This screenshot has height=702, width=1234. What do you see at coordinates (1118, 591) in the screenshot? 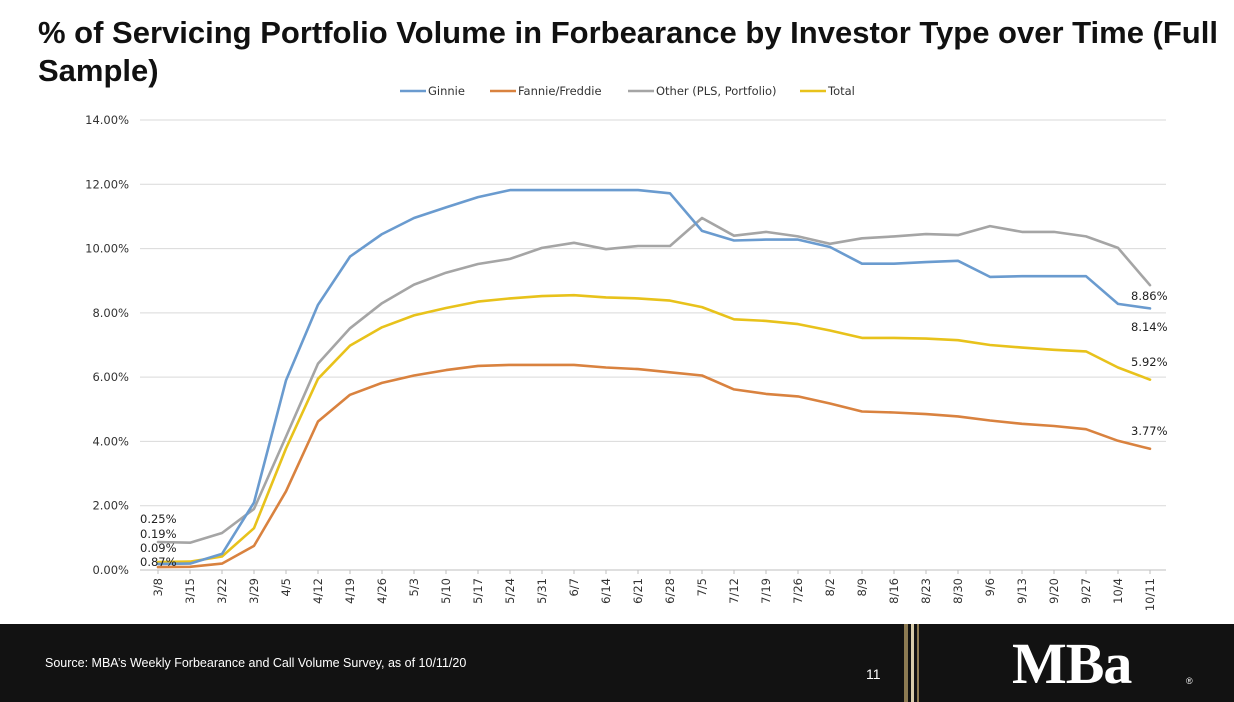
I see `x-tick-label: 10/4` at bounding box center [1118, 591].